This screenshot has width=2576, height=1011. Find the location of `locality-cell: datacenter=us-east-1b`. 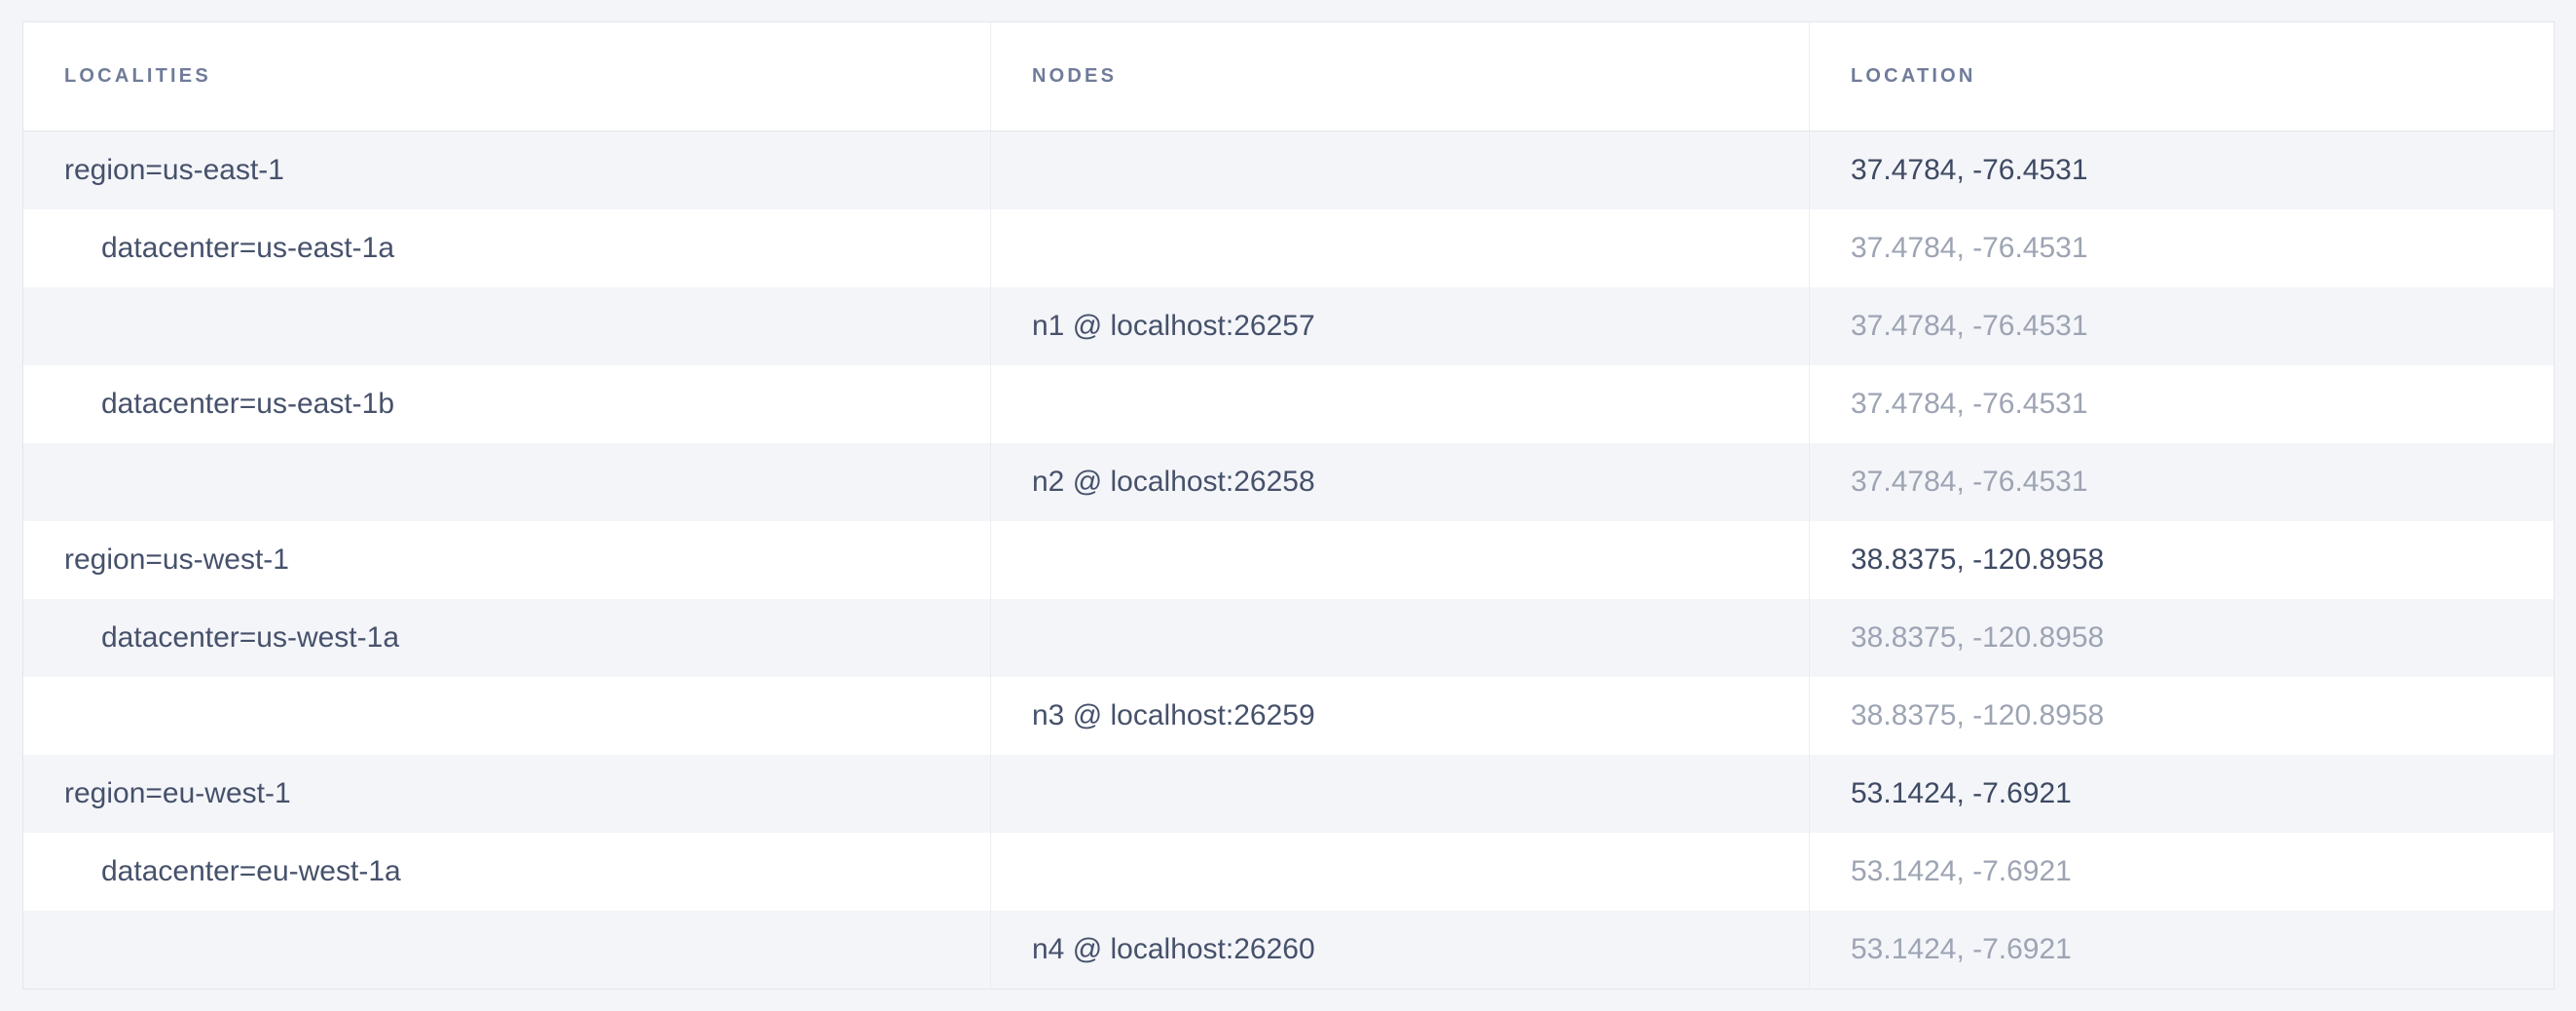

locality-cell: datacenter=us-east-1b is located at coordinates (248, 404).